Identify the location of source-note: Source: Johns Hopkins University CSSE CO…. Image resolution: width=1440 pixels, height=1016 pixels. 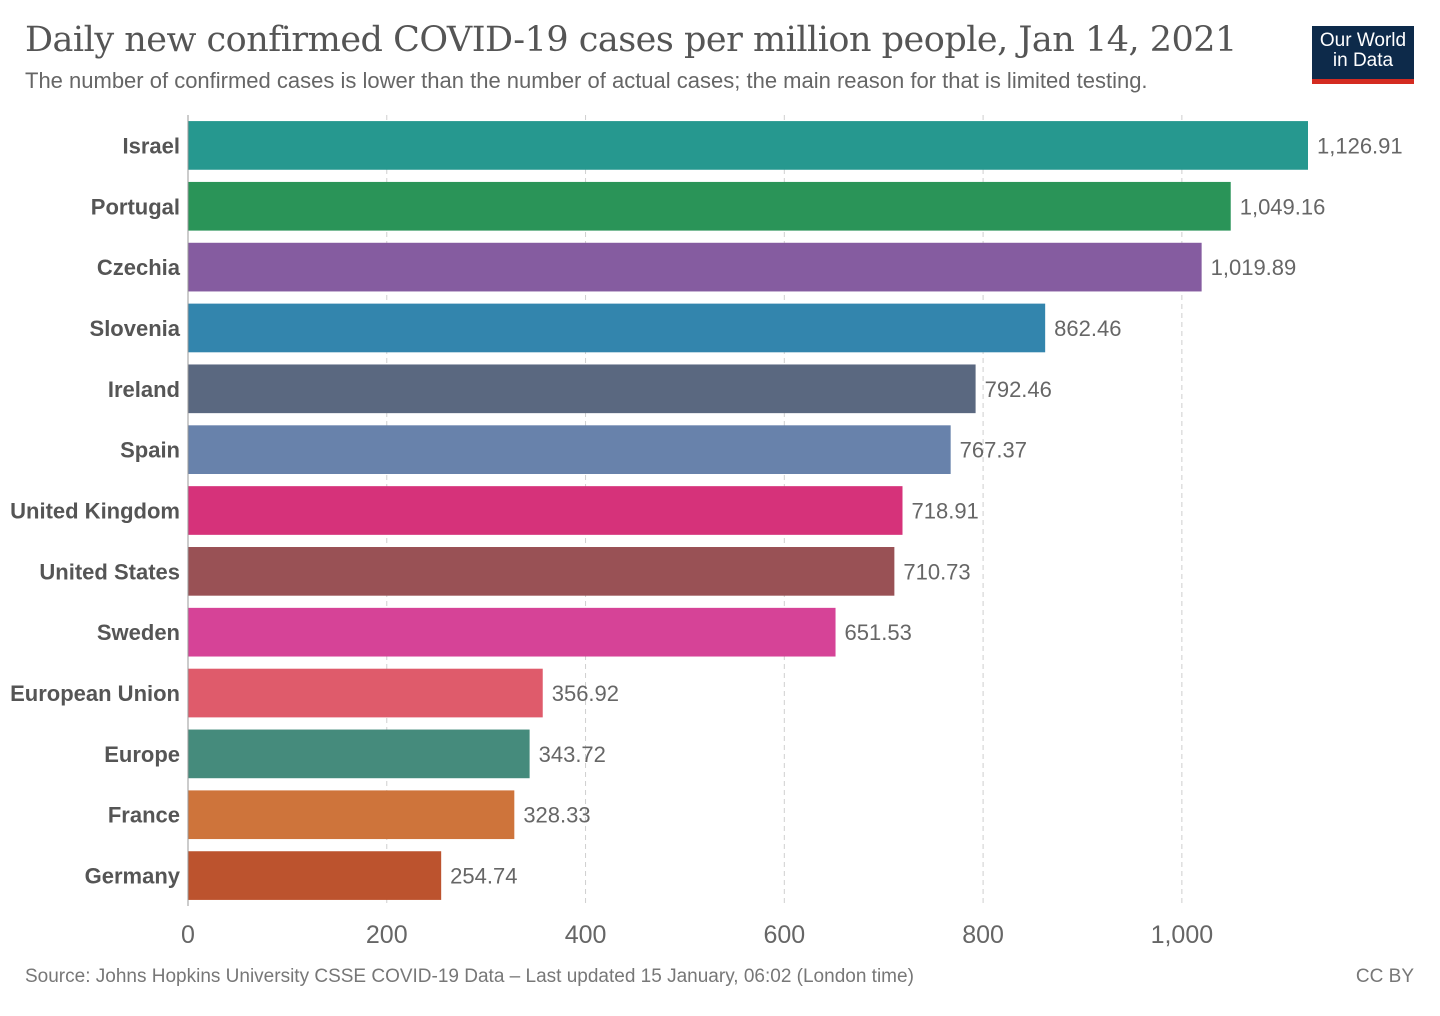
(469, 976).